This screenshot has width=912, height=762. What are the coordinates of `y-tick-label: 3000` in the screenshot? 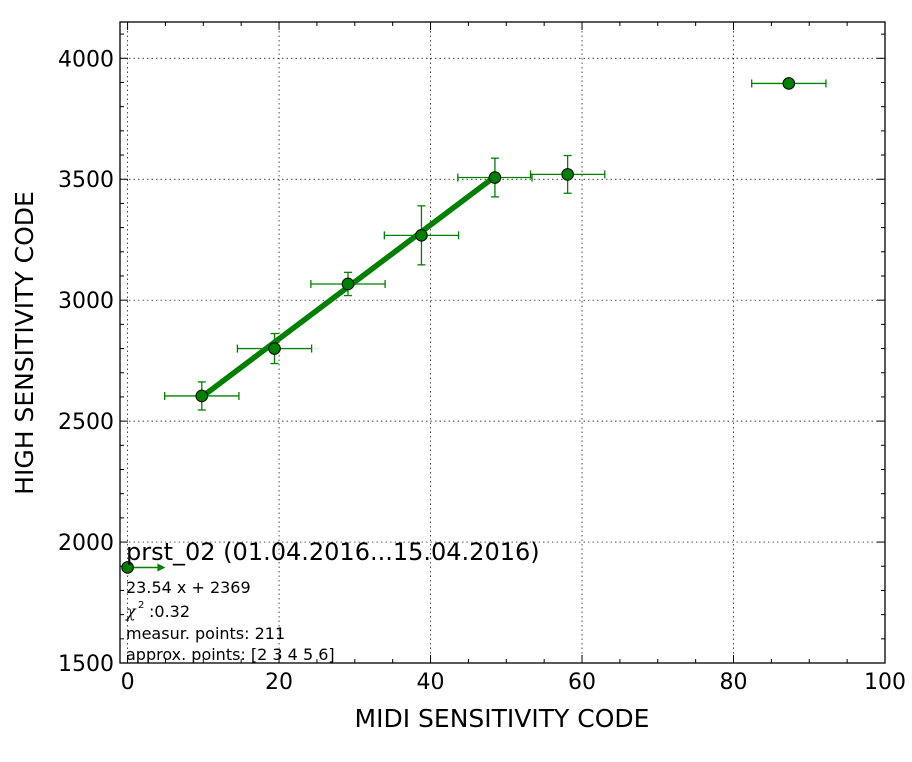 It's located at (86, 301).